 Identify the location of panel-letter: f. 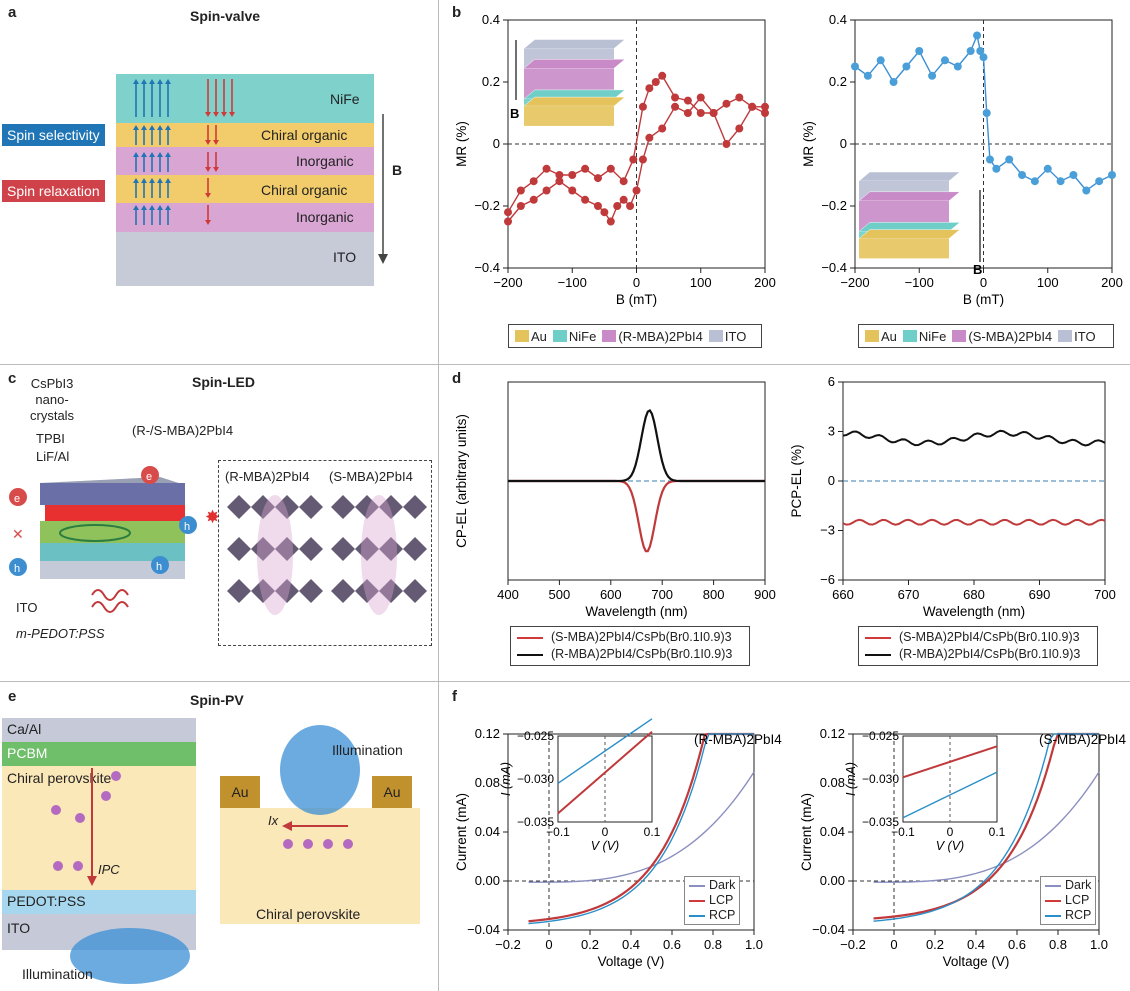
(454, 696).